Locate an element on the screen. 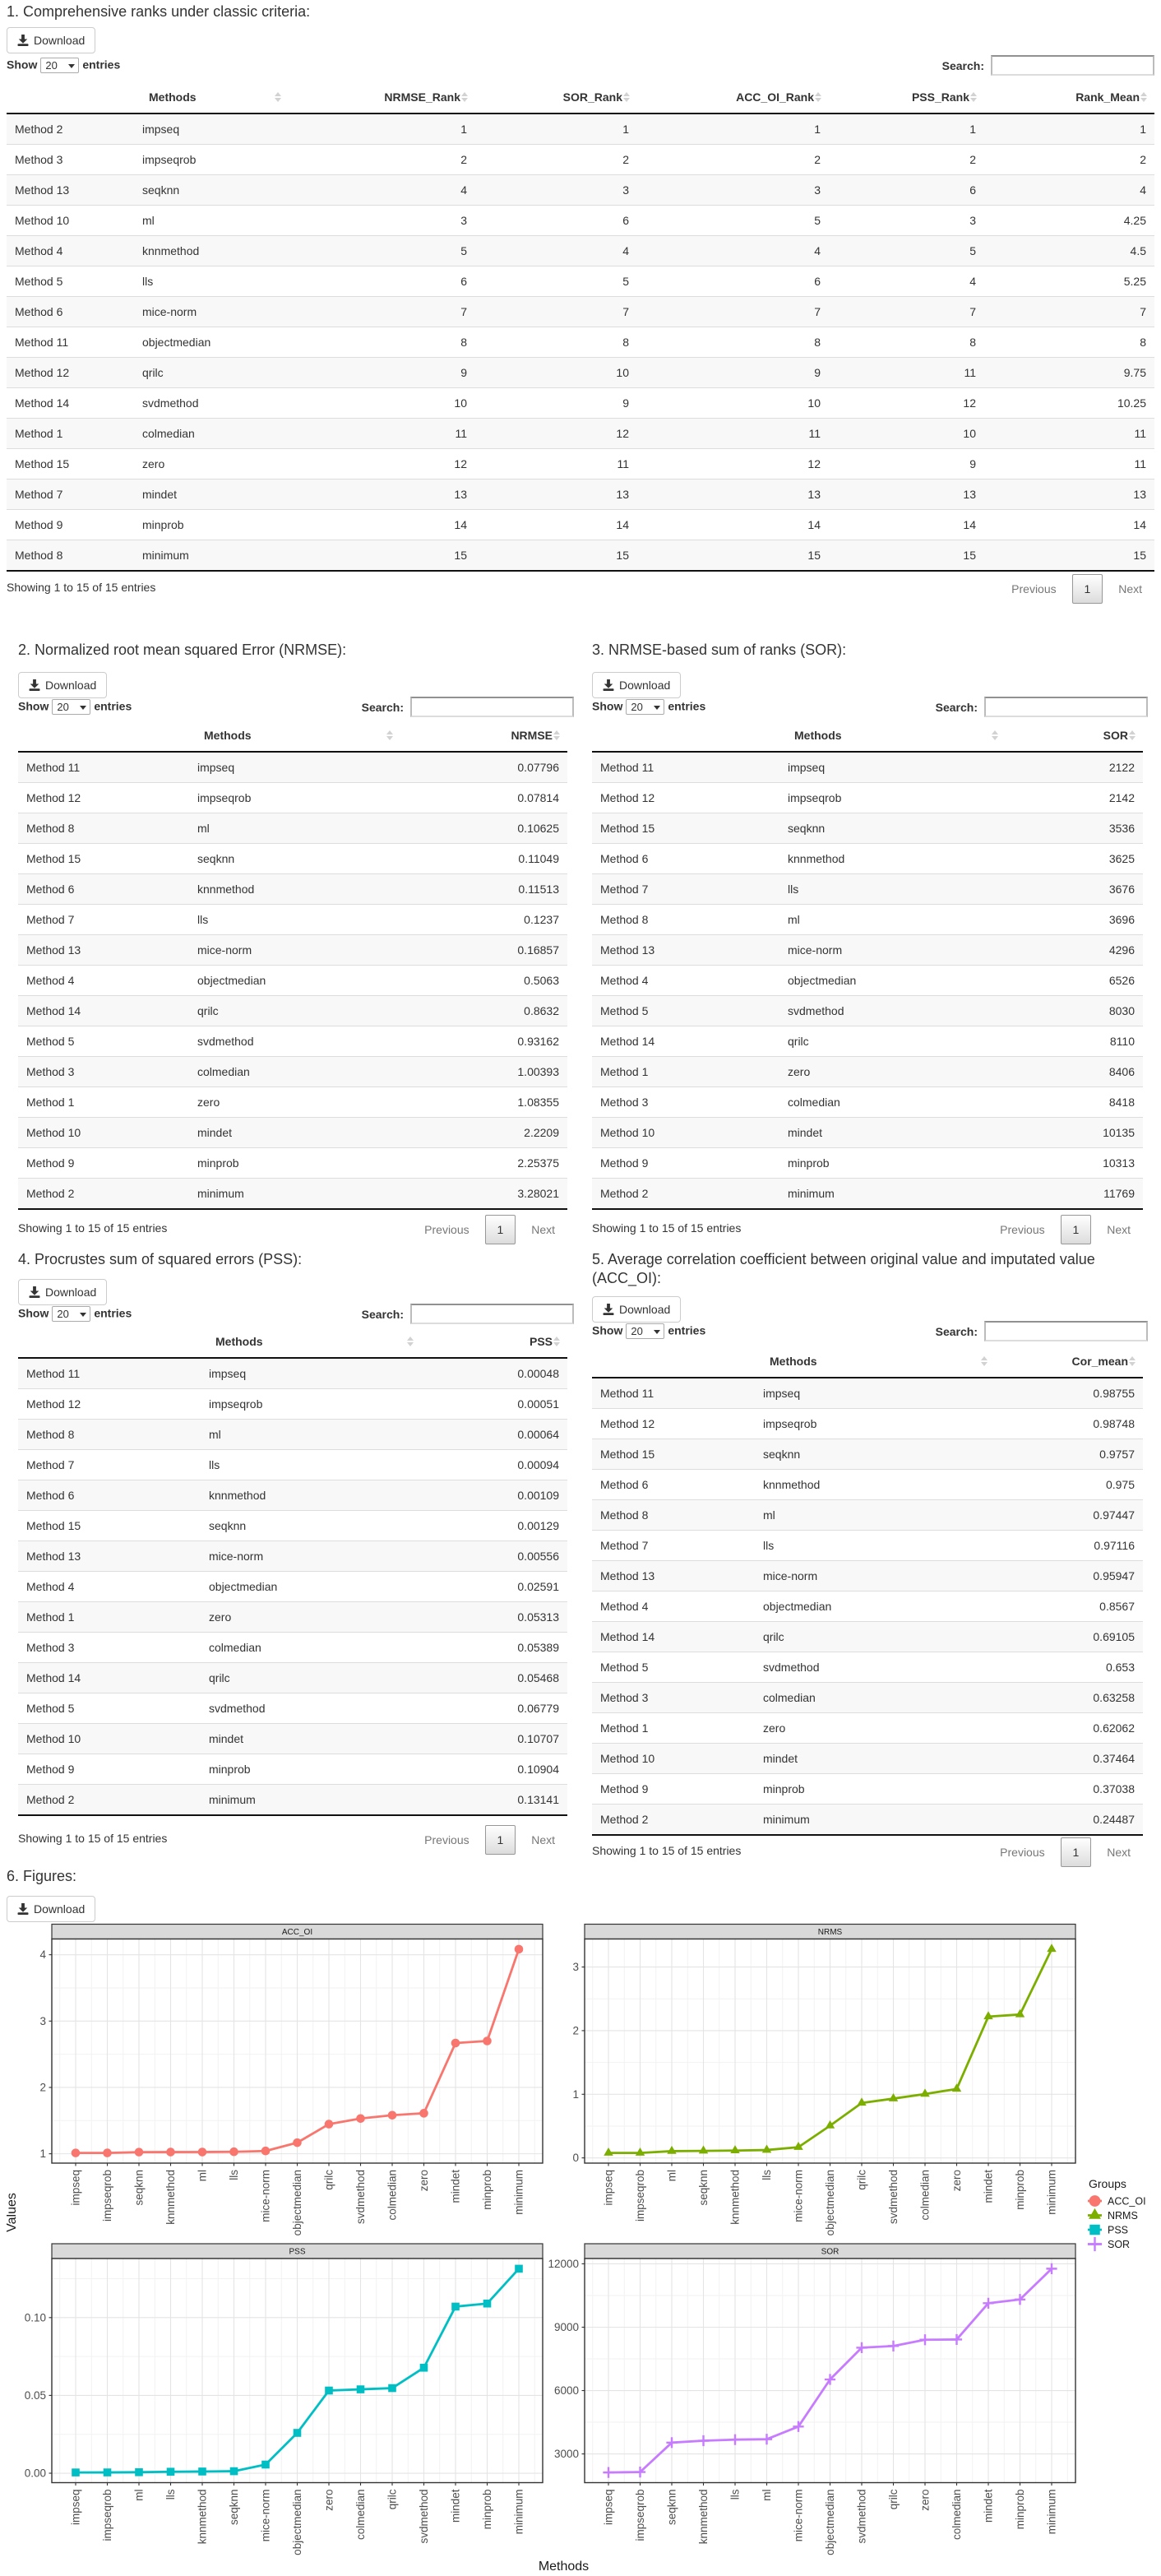  table-cell: 11 is located at coordinates (906, 372).